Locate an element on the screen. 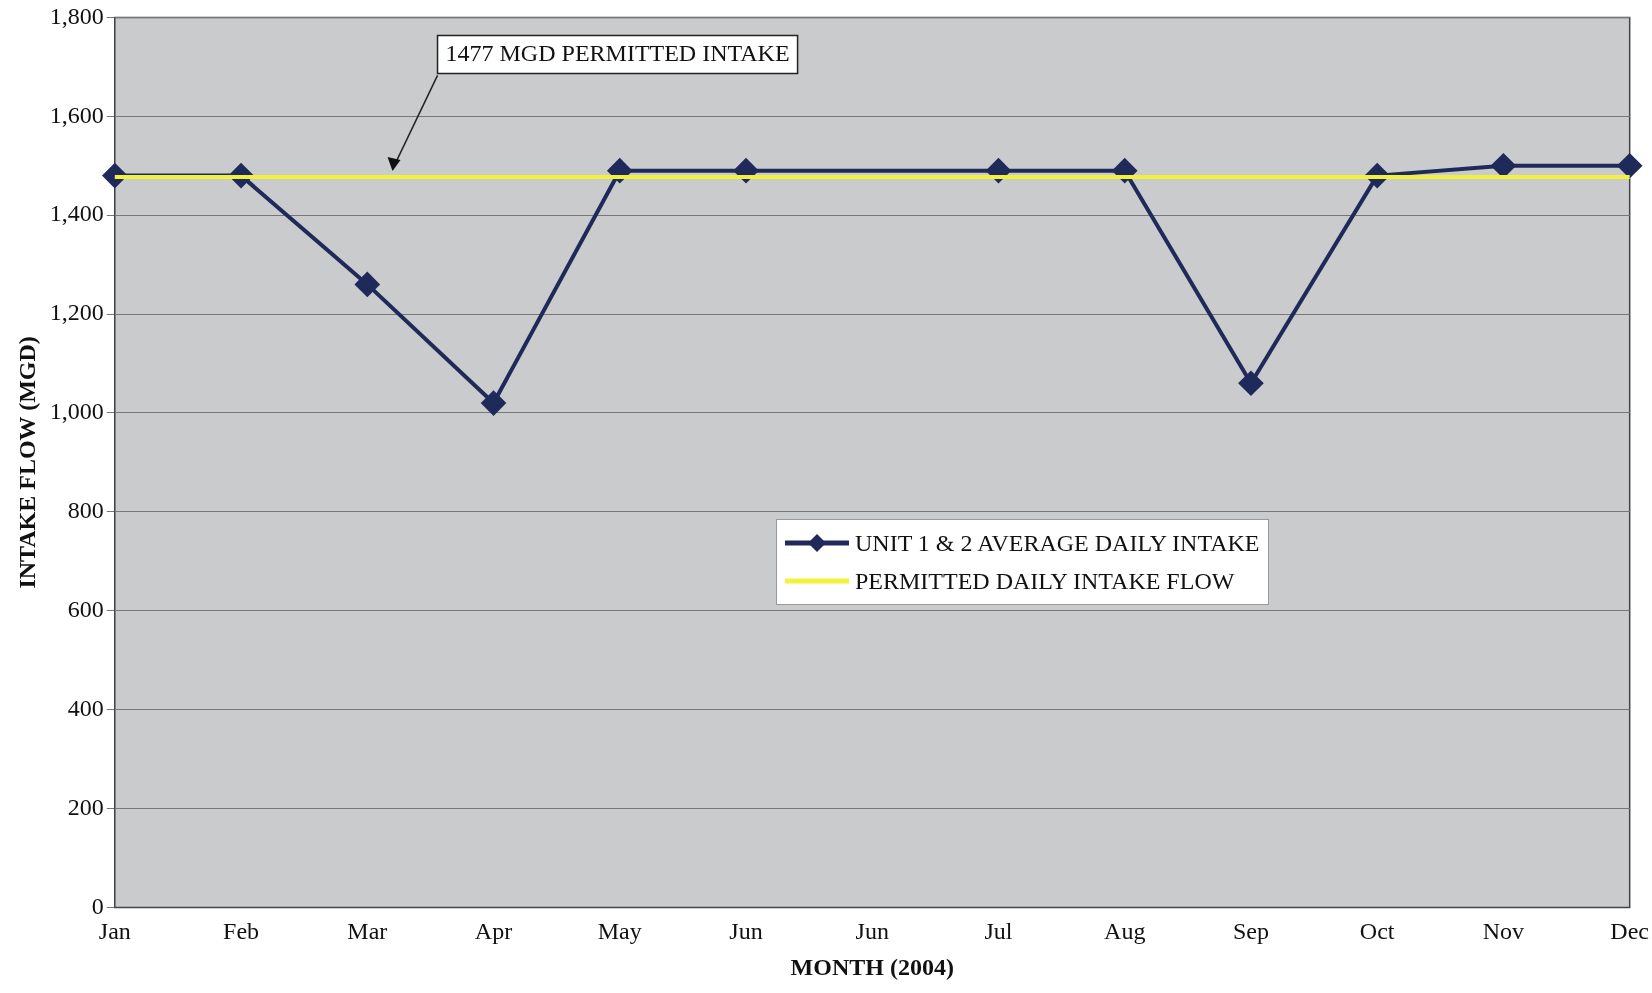  x-tick-label: Jul is located at coordinates (998, 931).